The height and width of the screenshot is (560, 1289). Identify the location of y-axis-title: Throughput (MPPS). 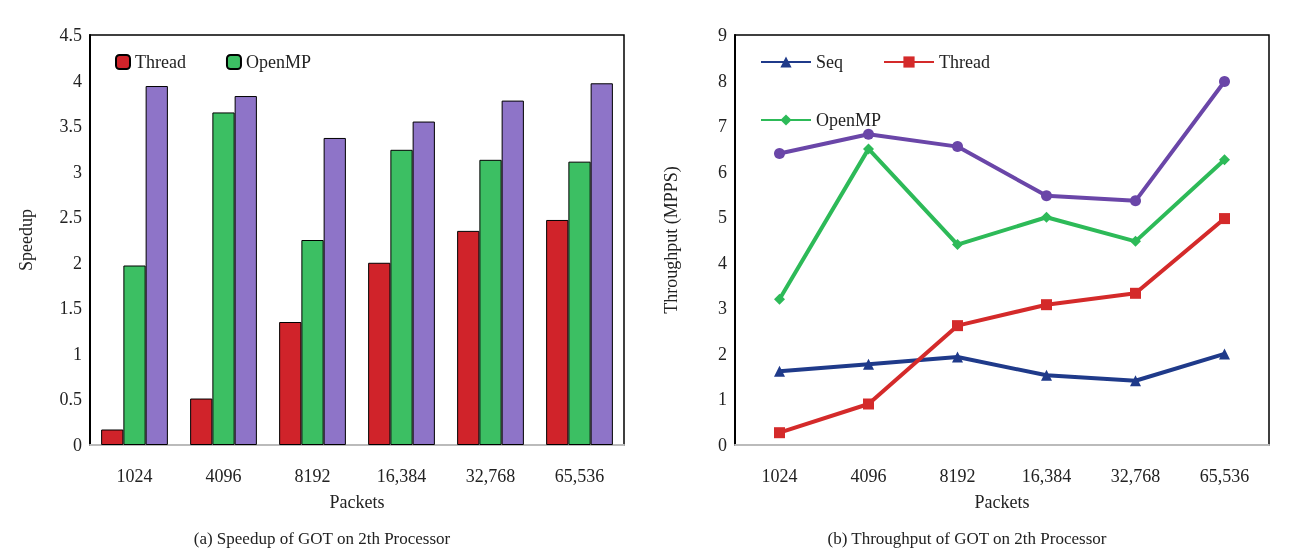
(671, 240).